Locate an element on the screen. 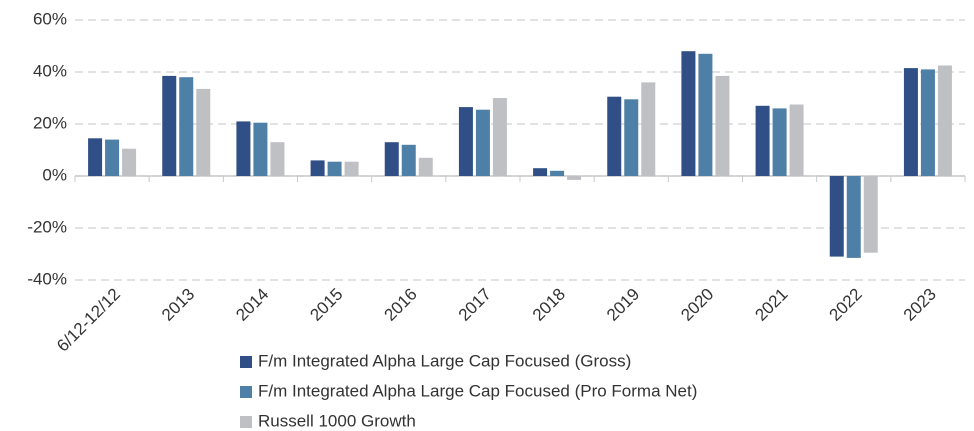 This screenshot has height=431, width=974. x-tick-label: 6/12-12/12 is located at coordinates (88, 320).